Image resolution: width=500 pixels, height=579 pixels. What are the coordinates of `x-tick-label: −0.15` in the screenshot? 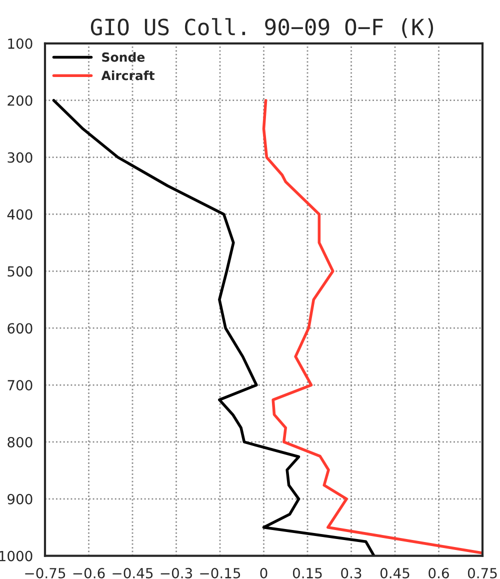 It's located at (220, 573).